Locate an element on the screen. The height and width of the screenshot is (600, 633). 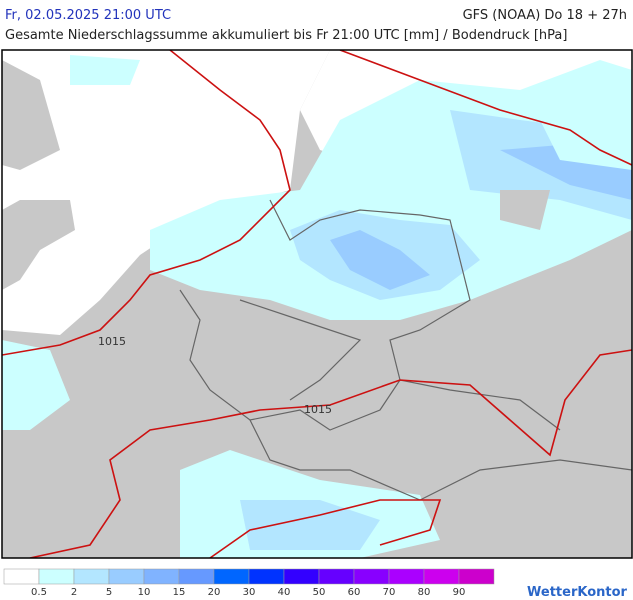
legend-label: 80 is located at coordinates (424, 592).